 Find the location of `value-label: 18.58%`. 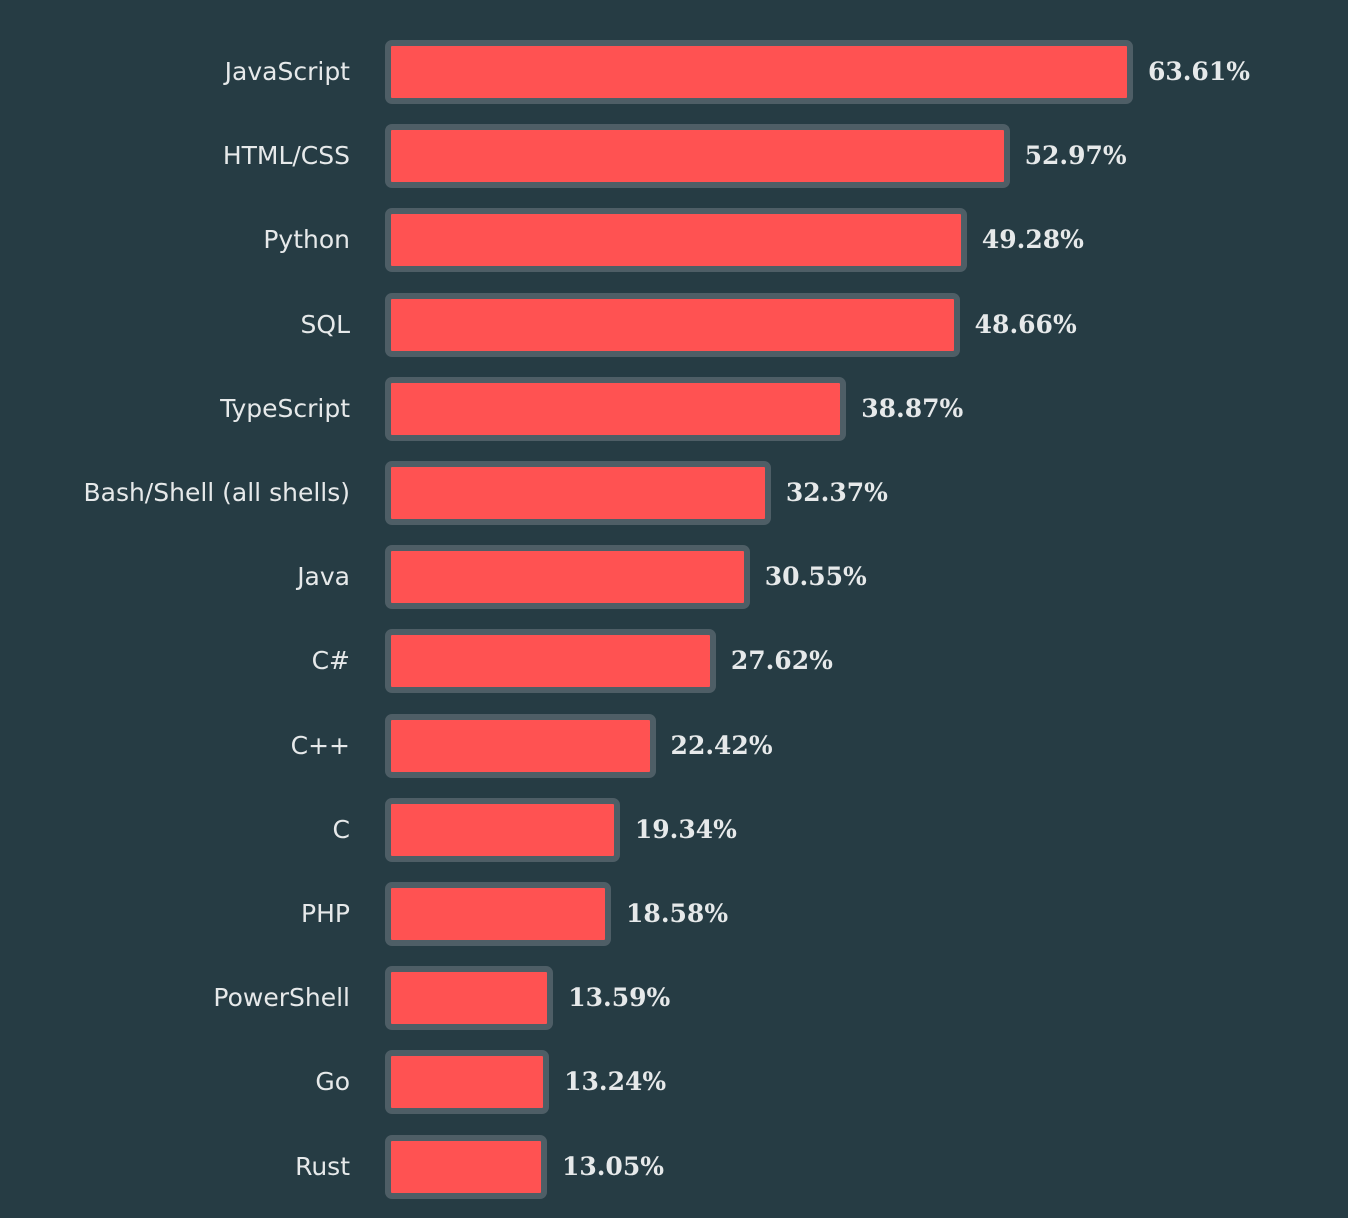

value-label: 18.58% is located at coordinates (677, 913).